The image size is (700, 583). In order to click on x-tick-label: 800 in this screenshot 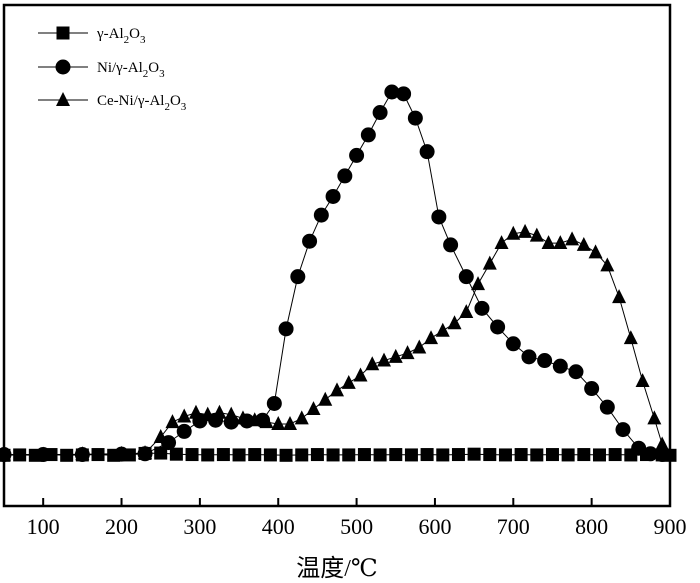, I will do `click(591, 526)`.